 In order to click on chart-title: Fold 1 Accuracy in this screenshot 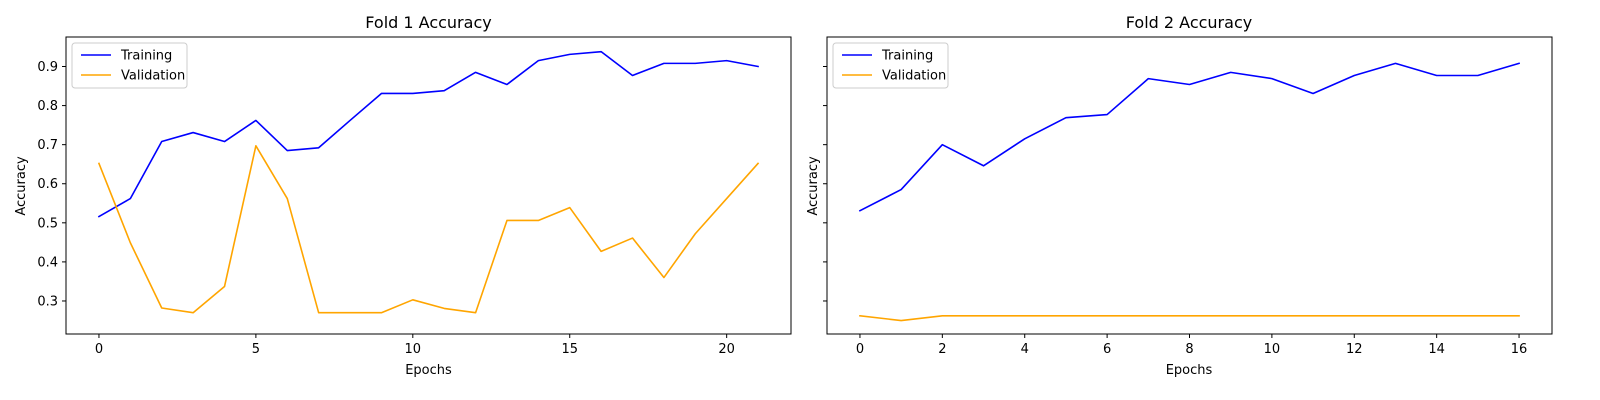, I will do `click(428, 22)`.